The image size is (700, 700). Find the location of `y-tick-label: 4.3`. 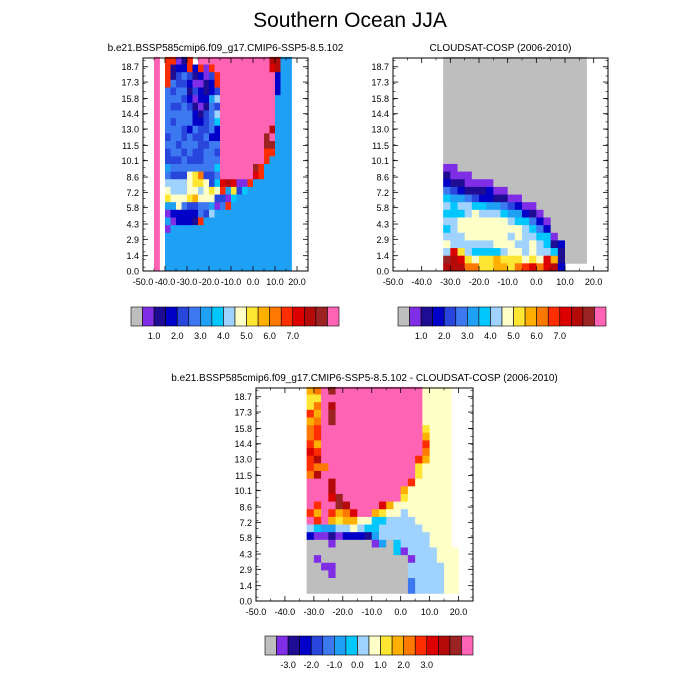

y-tick-label: 4.3 is located at coordinates (132, 225).